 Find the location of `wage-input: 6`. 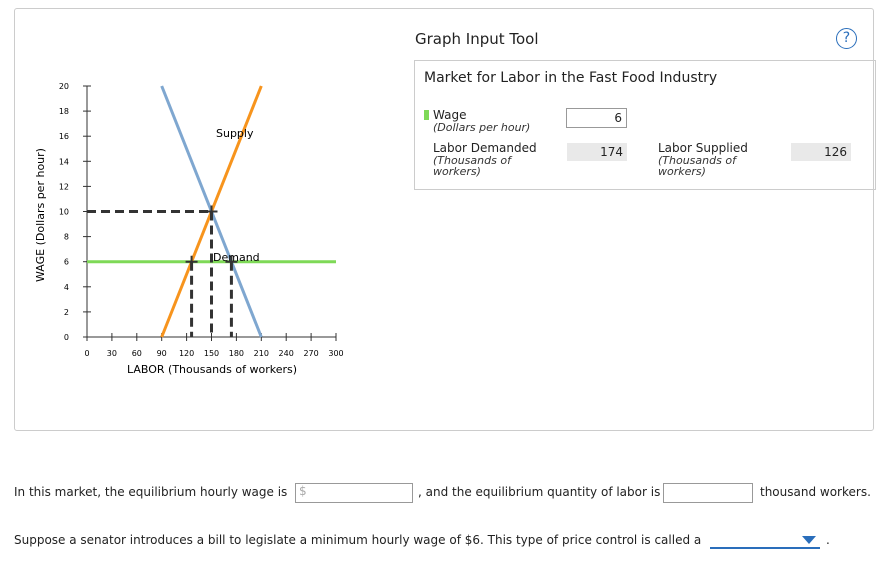

wage-input: 6 is located at coordinates (596, 118).